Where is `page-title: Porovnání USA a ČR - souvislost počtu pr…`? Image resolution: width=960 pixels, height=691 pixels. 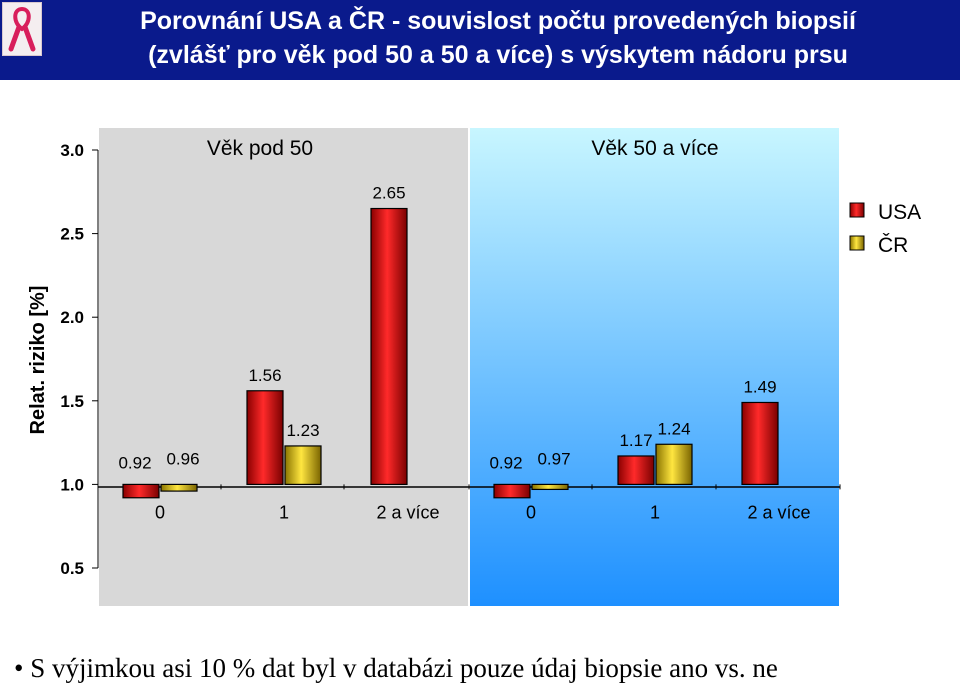
page-title: Porovnání USA a ČR - souvislost počtu pr… is located at coordinates (498, 38).